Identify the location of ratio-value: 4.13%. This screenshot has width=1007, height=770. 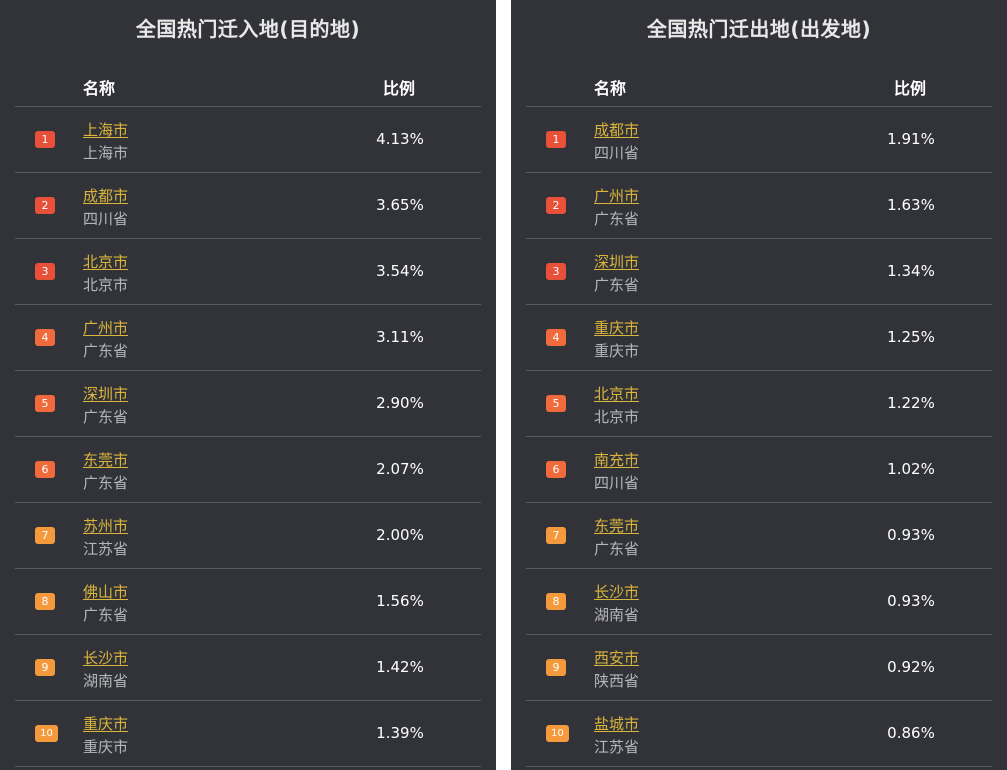
(400, 139).